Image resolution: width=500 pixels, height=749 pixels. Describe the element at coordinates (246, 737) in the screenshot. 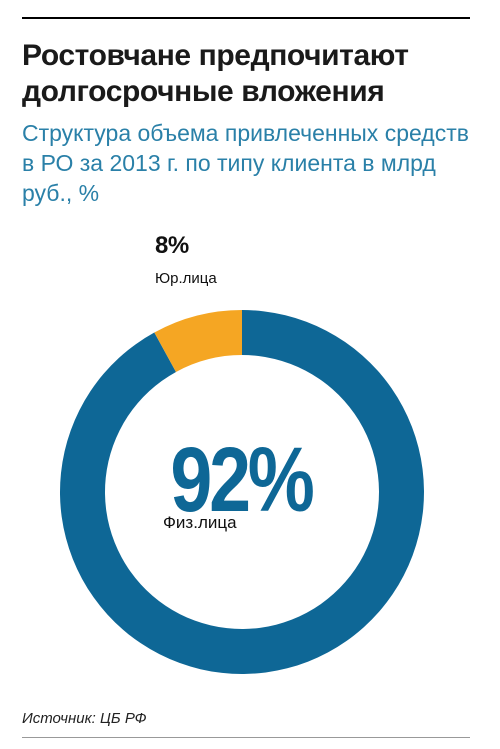

I see `bottom-rule` at that location.